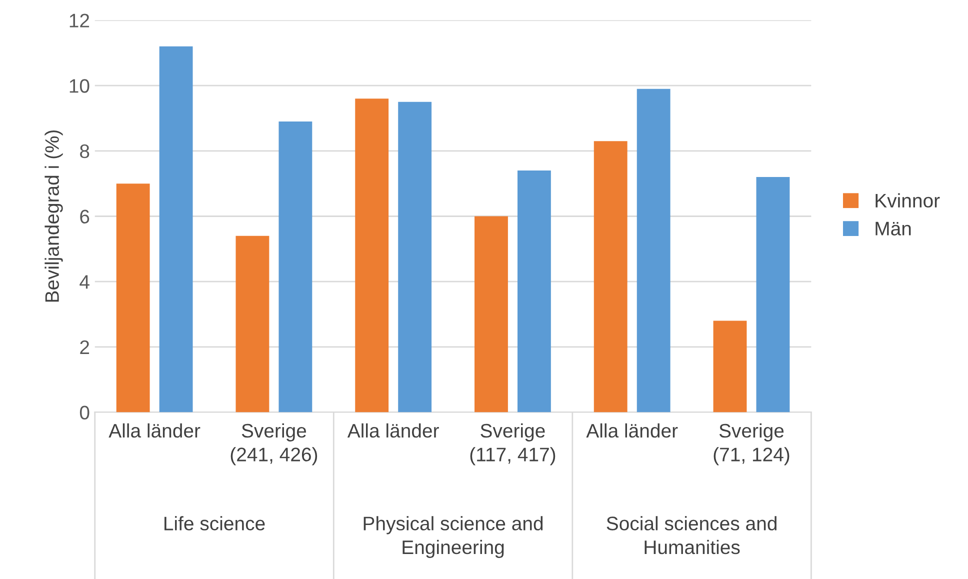 The image size is (968, 579). I want to click on x-tick-label: Sverige (241, 426), so click(274, 444).